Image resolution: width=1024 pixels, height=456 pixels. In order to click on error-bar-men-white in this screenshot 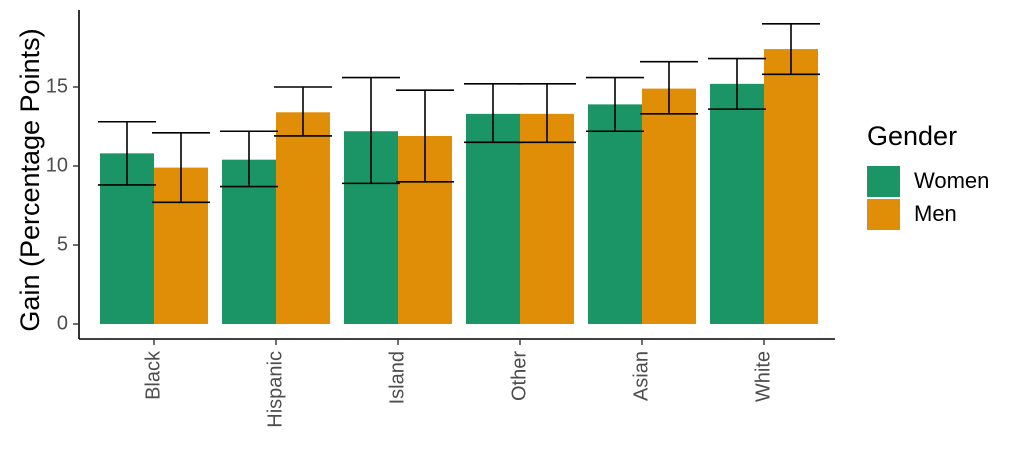, I will do `click(791, 49)`.